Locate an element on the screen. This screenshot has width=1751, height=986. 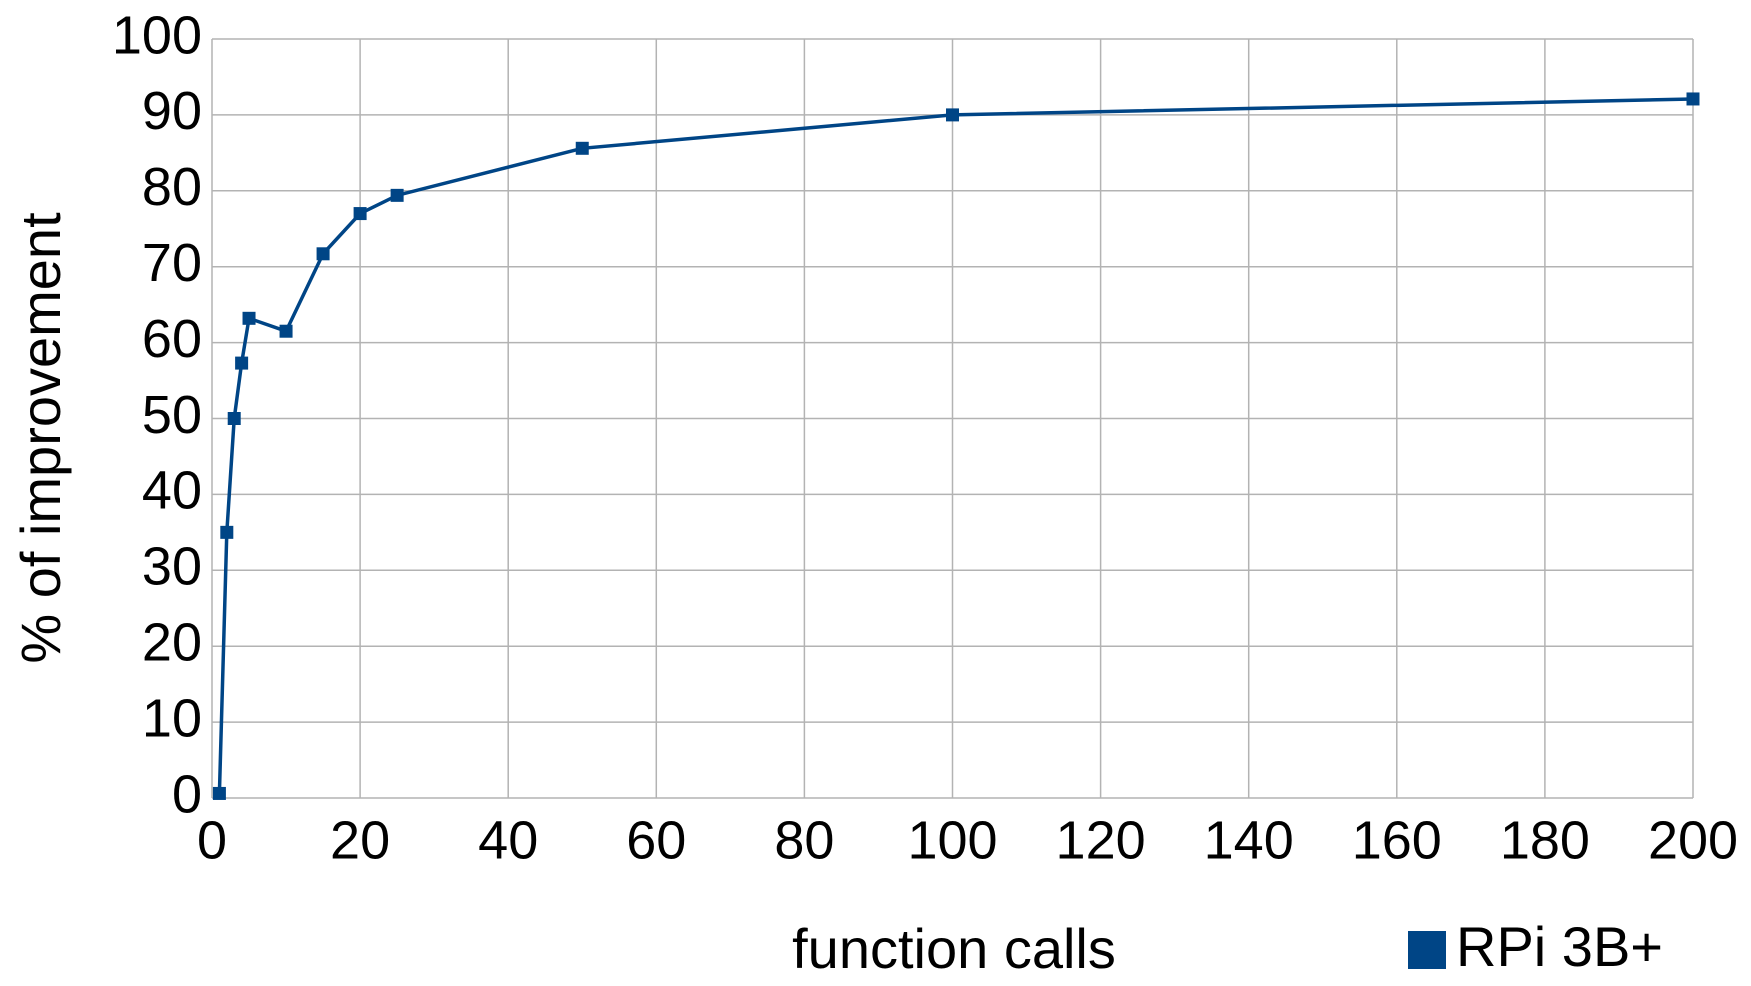
legend-label: RPi 3B+ is located at coordinates (1559, 946).